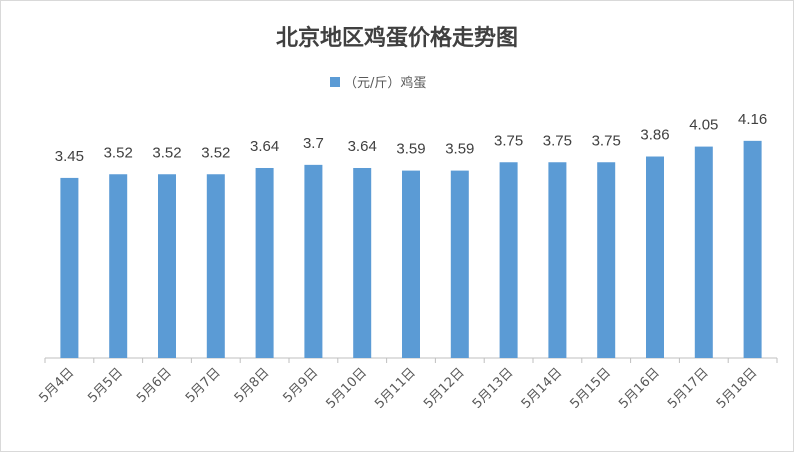  I want to click on x-tick-label: 5月16日, so click(639, 388).